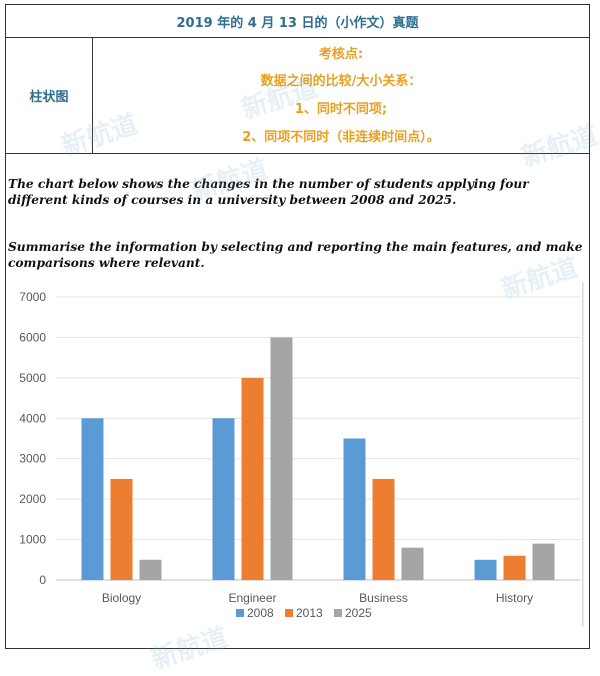 This screenshot has height=676, width=600. What do you see at coordinates (383, 598) in the screenshot?
I see `x-tick-label: Business` at bounding box center [383, 598].